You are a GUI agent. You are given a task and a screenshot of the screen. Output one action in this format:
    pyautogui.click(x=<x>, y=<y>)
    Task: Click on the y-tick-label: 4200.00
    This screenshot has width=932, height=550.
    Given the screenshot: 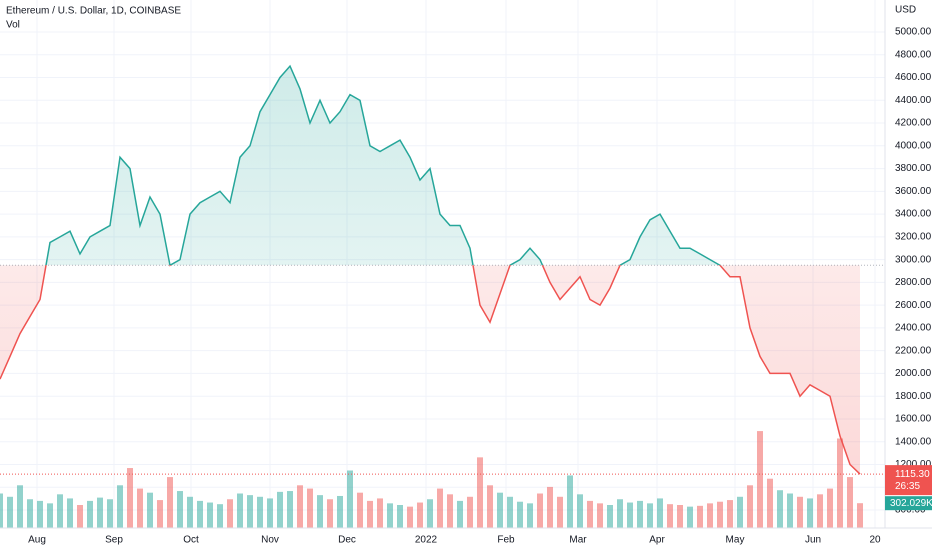 What is the action you would take?
    pyautogui.click(x=913, y=123)
    